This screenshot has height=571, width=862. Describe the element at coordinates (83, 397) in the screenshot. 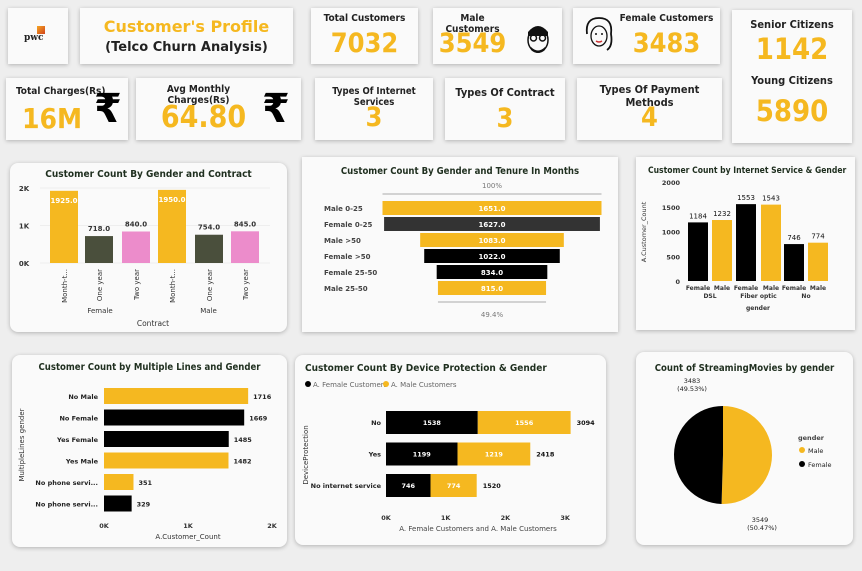

I see `category-label: No Male` at that location.